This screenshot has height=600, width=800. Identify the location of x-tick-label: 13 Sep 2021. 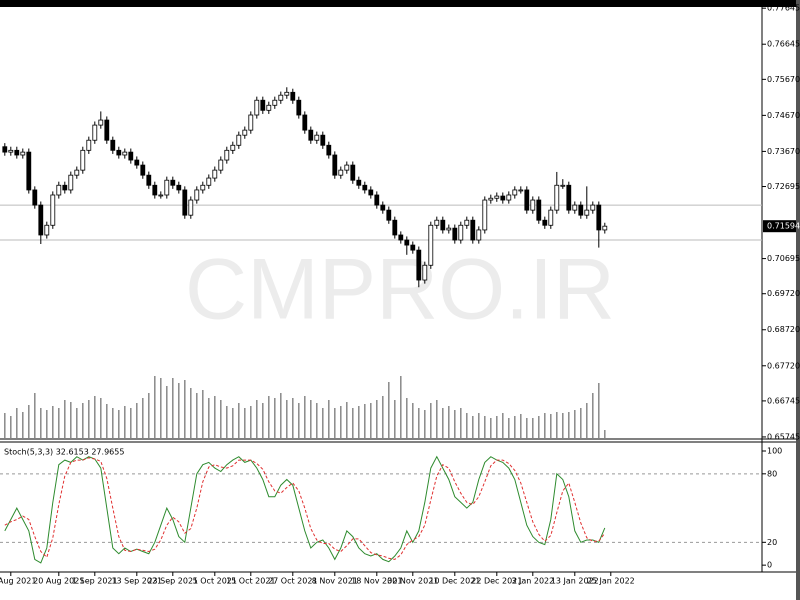
(136, 581).